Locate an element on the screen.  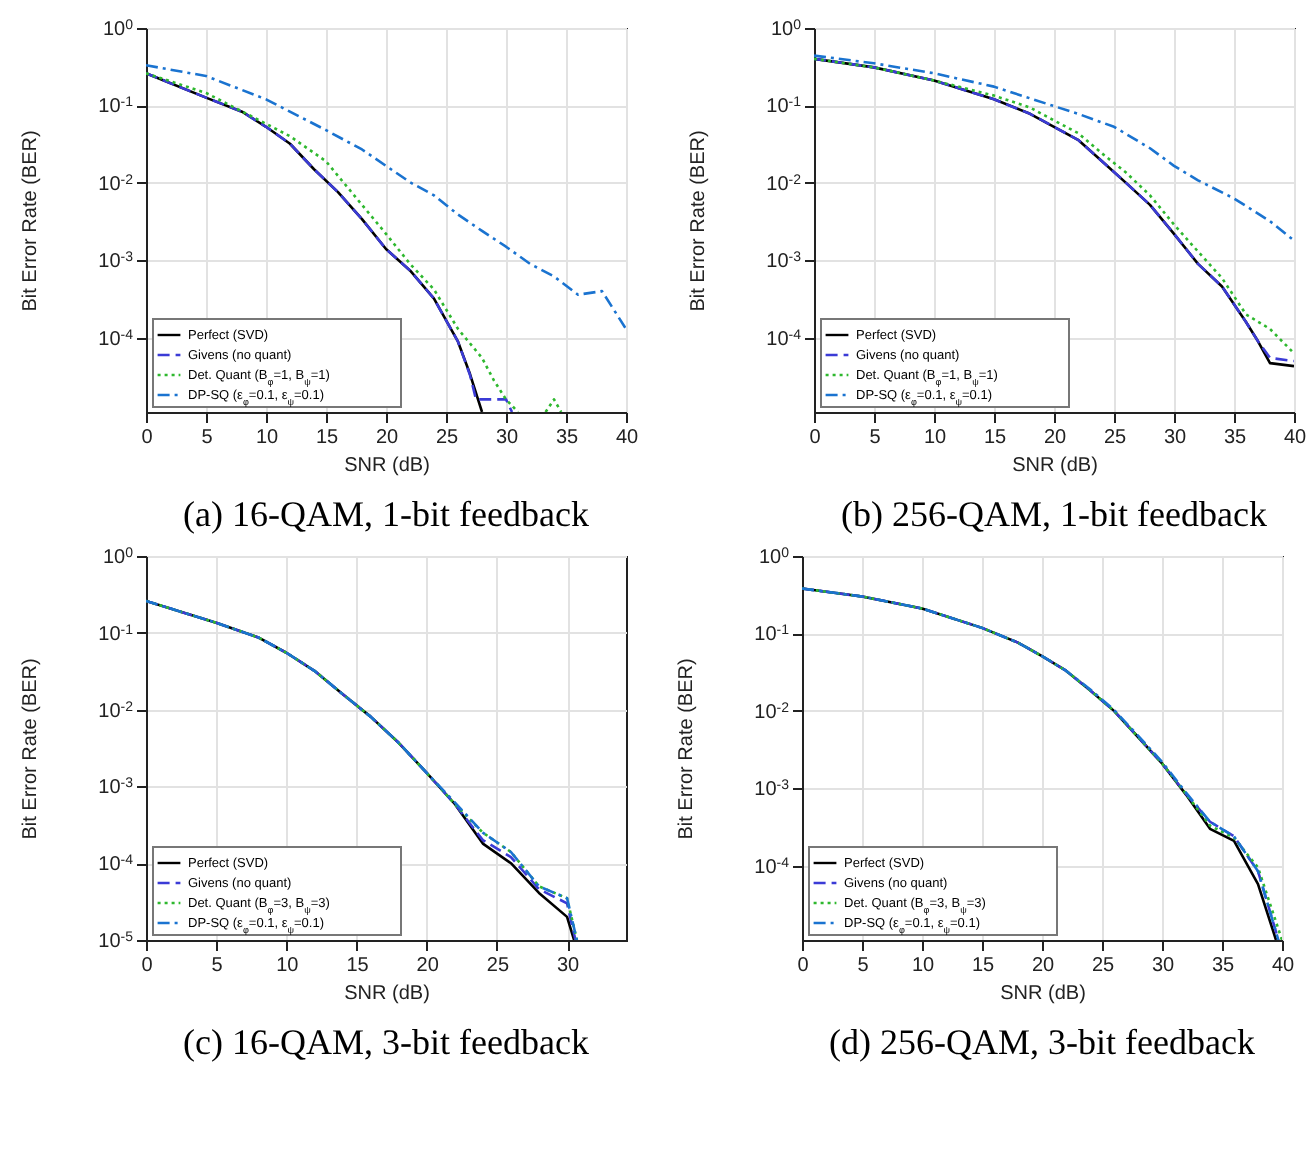
y-tick-label: 10$^{-5}$ is located at coordinates (116, 941).